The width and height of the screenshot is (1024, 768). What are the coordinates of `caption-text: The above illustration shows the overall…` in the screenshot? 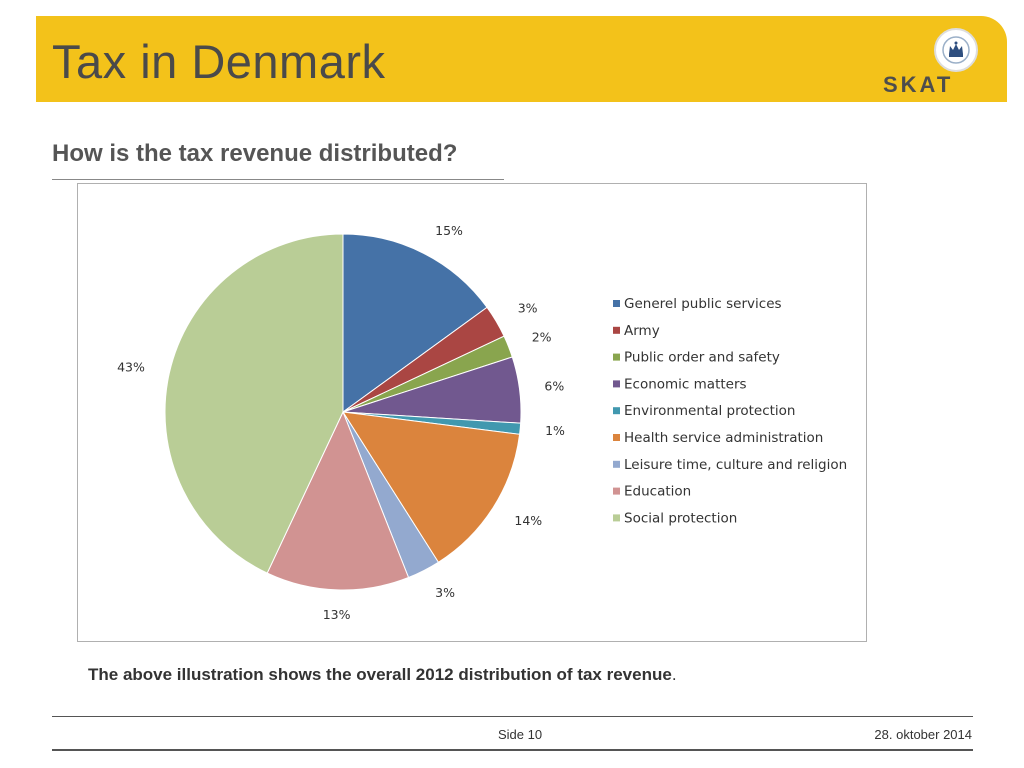 It's located at (380, 674).